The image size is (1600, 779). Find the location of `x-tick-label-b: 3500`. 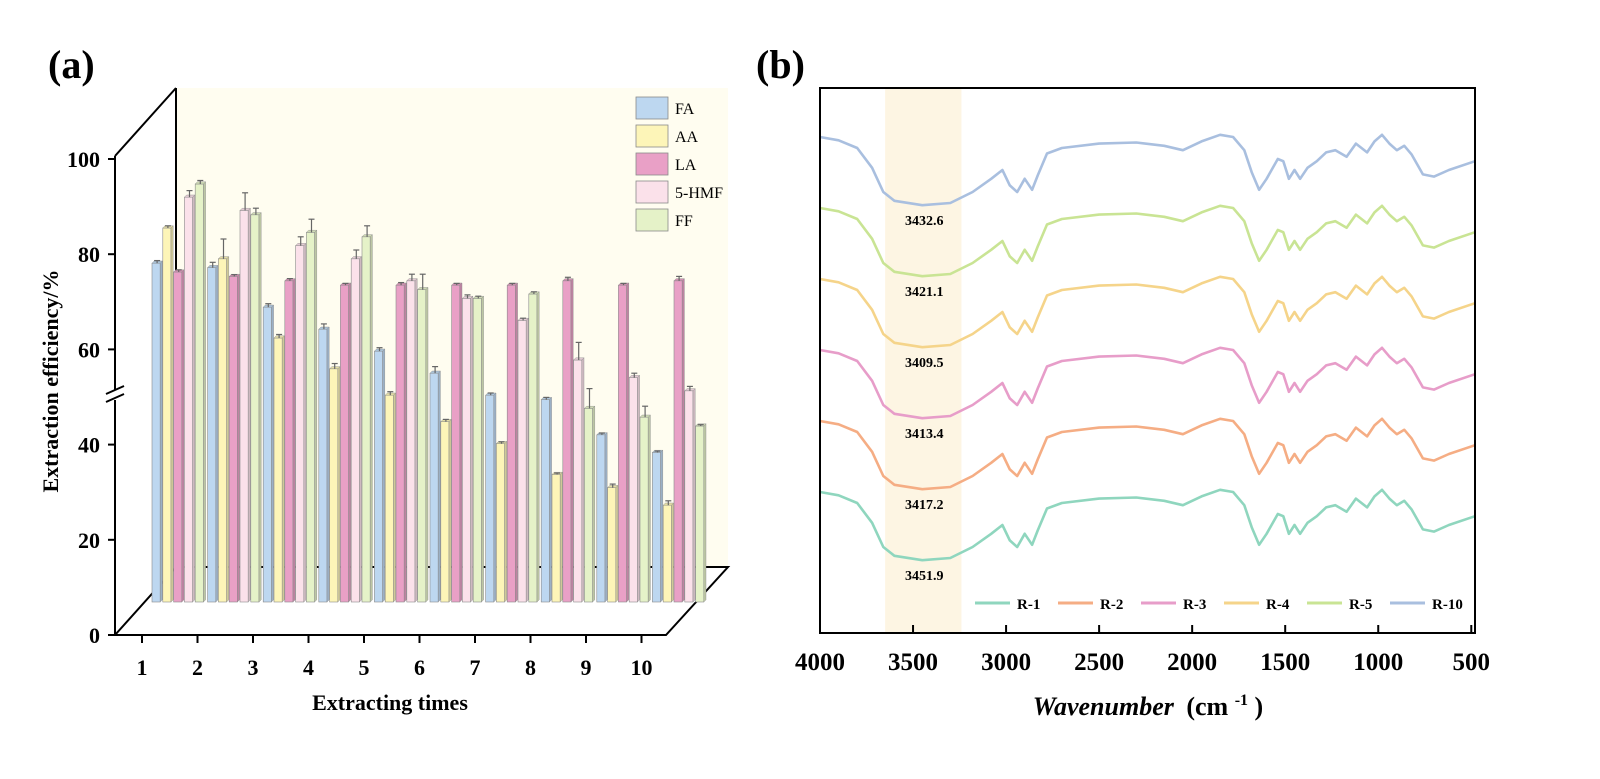

x-tick-label-b: 3500 is located at coordinates (913, 662).